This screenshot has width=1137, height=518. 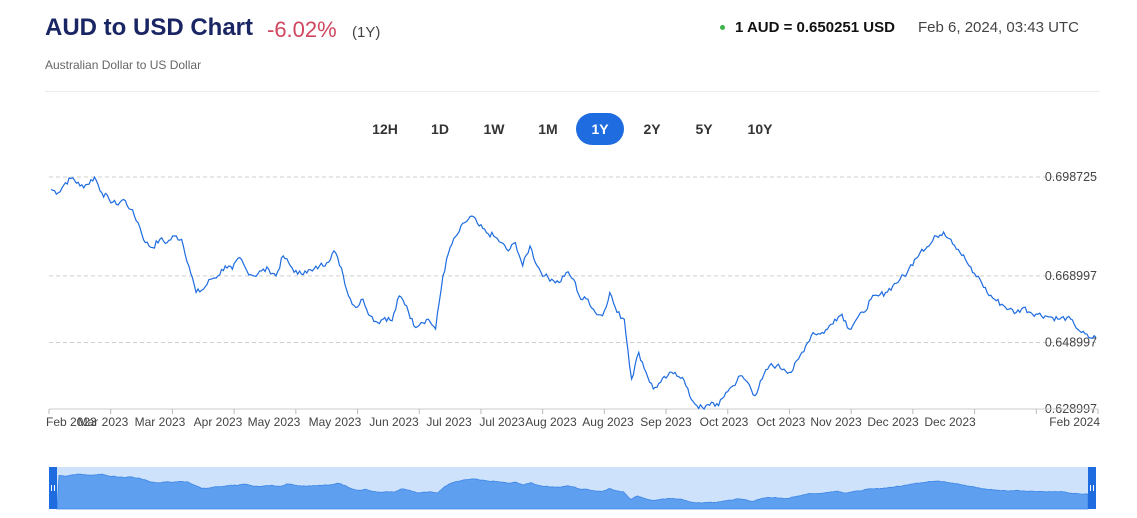 I want to click on page-title: AUD to USD Chart, so click(x=149, y=27).